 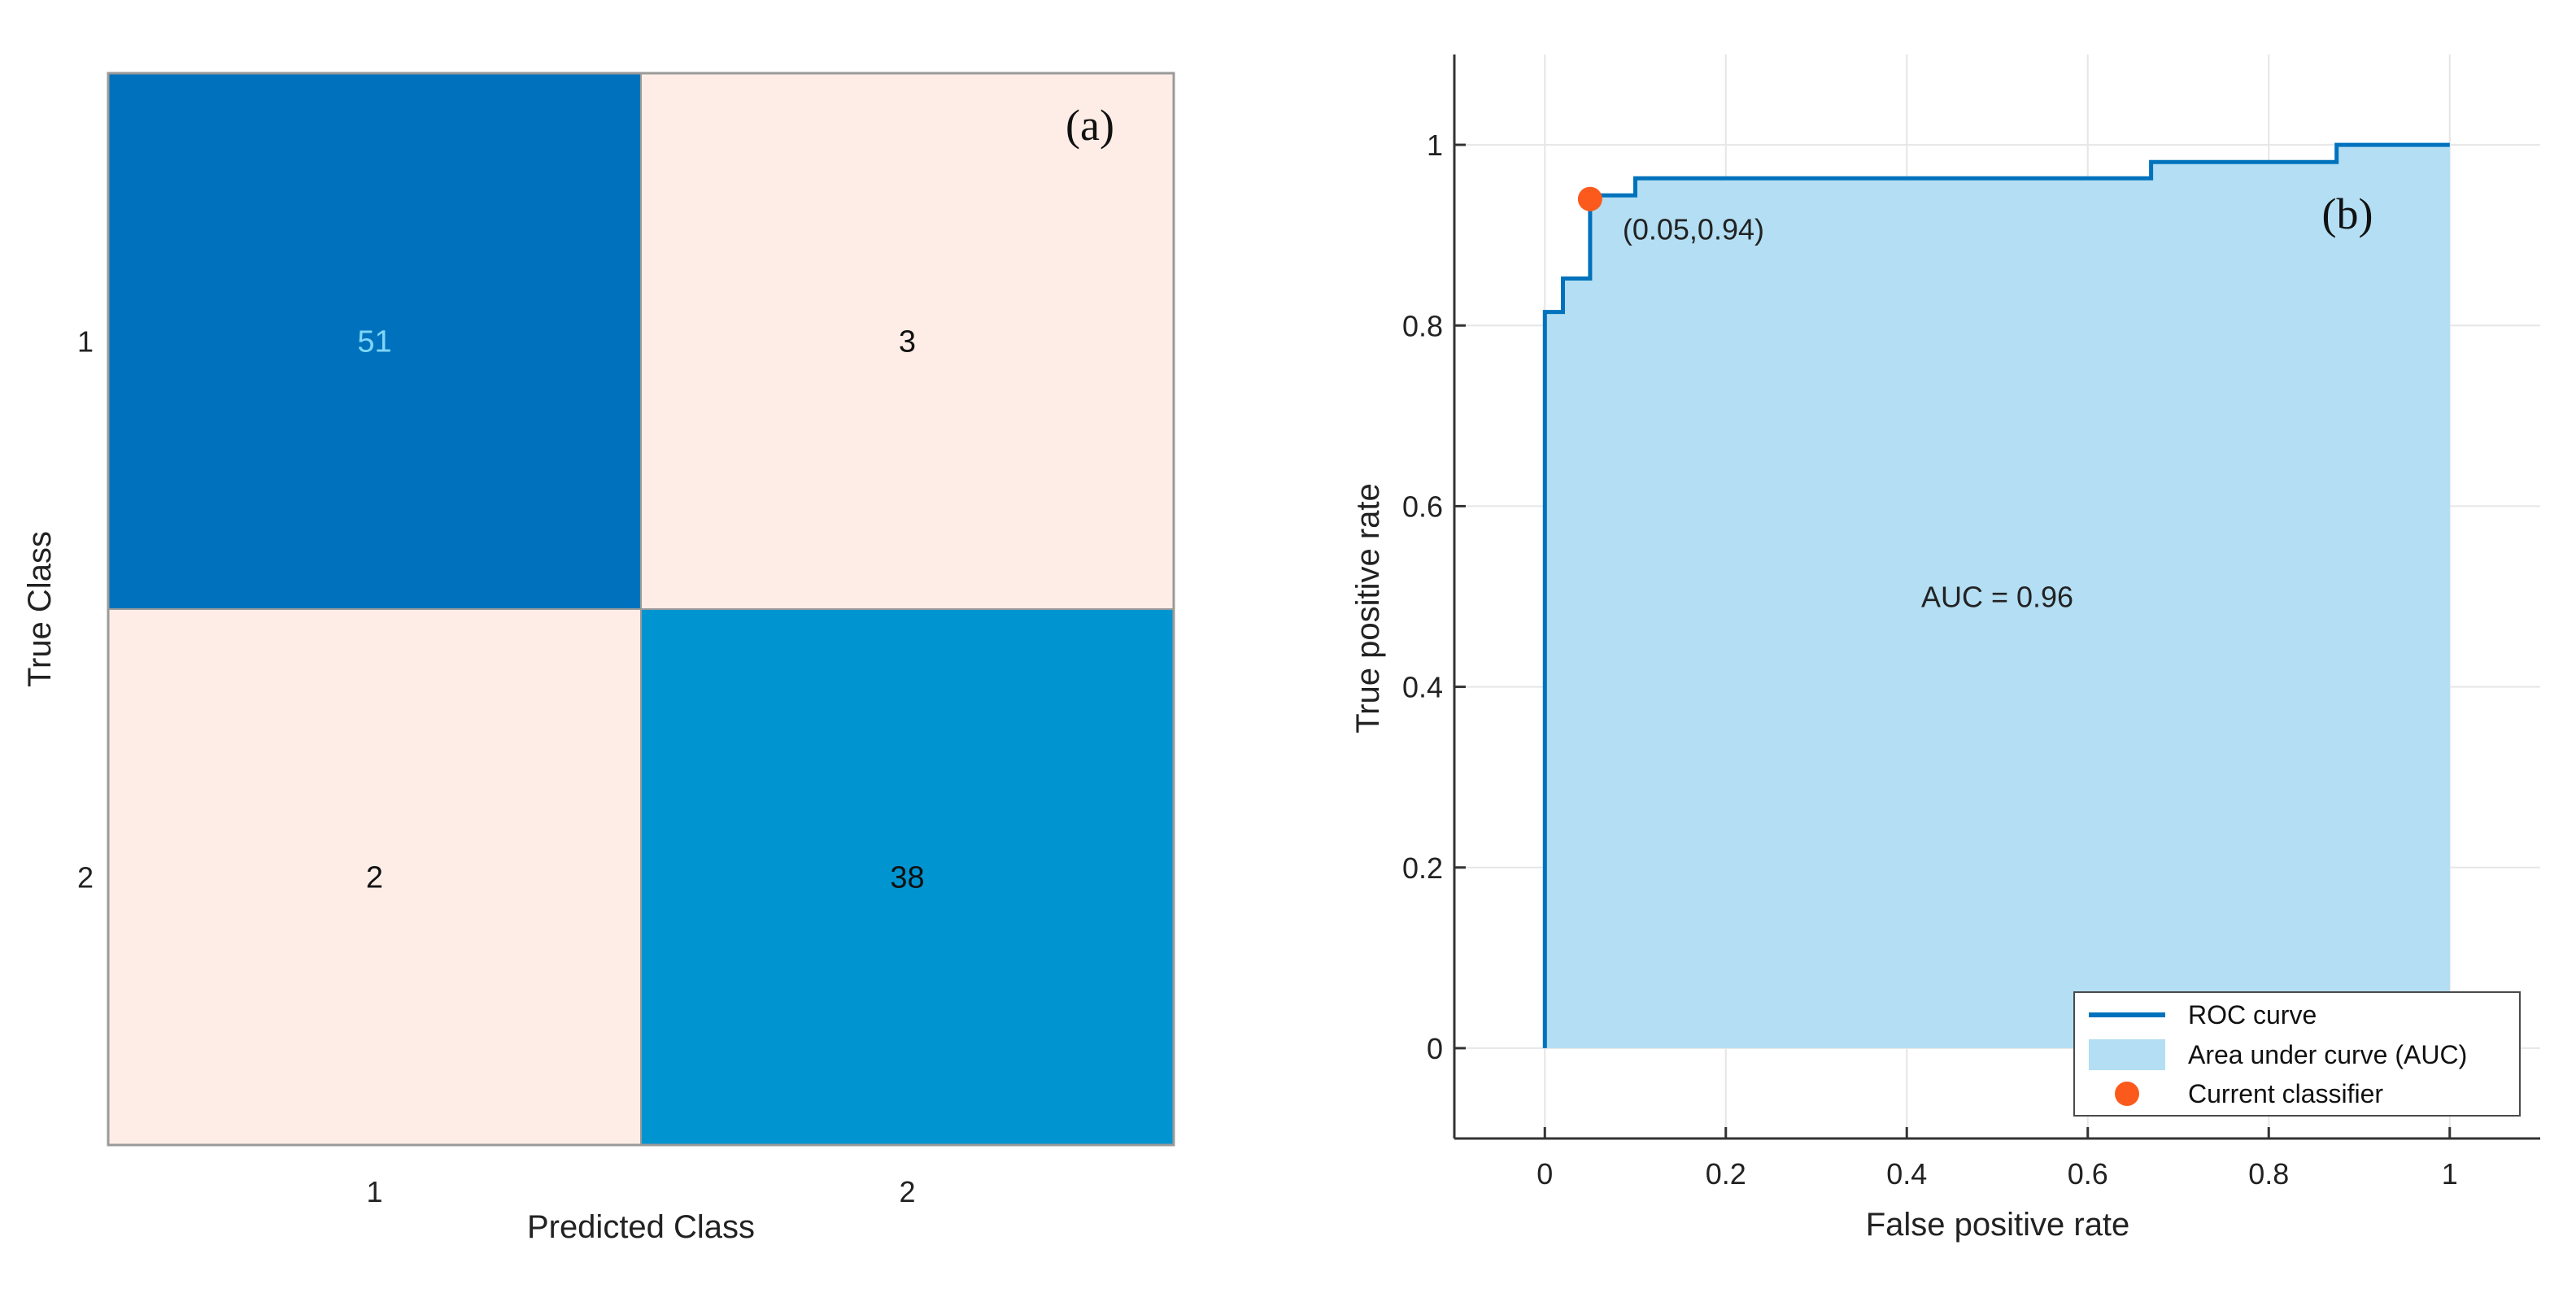 I want to click on roc-x-tick-label: 0.2, so click(x=1726, y=1174).